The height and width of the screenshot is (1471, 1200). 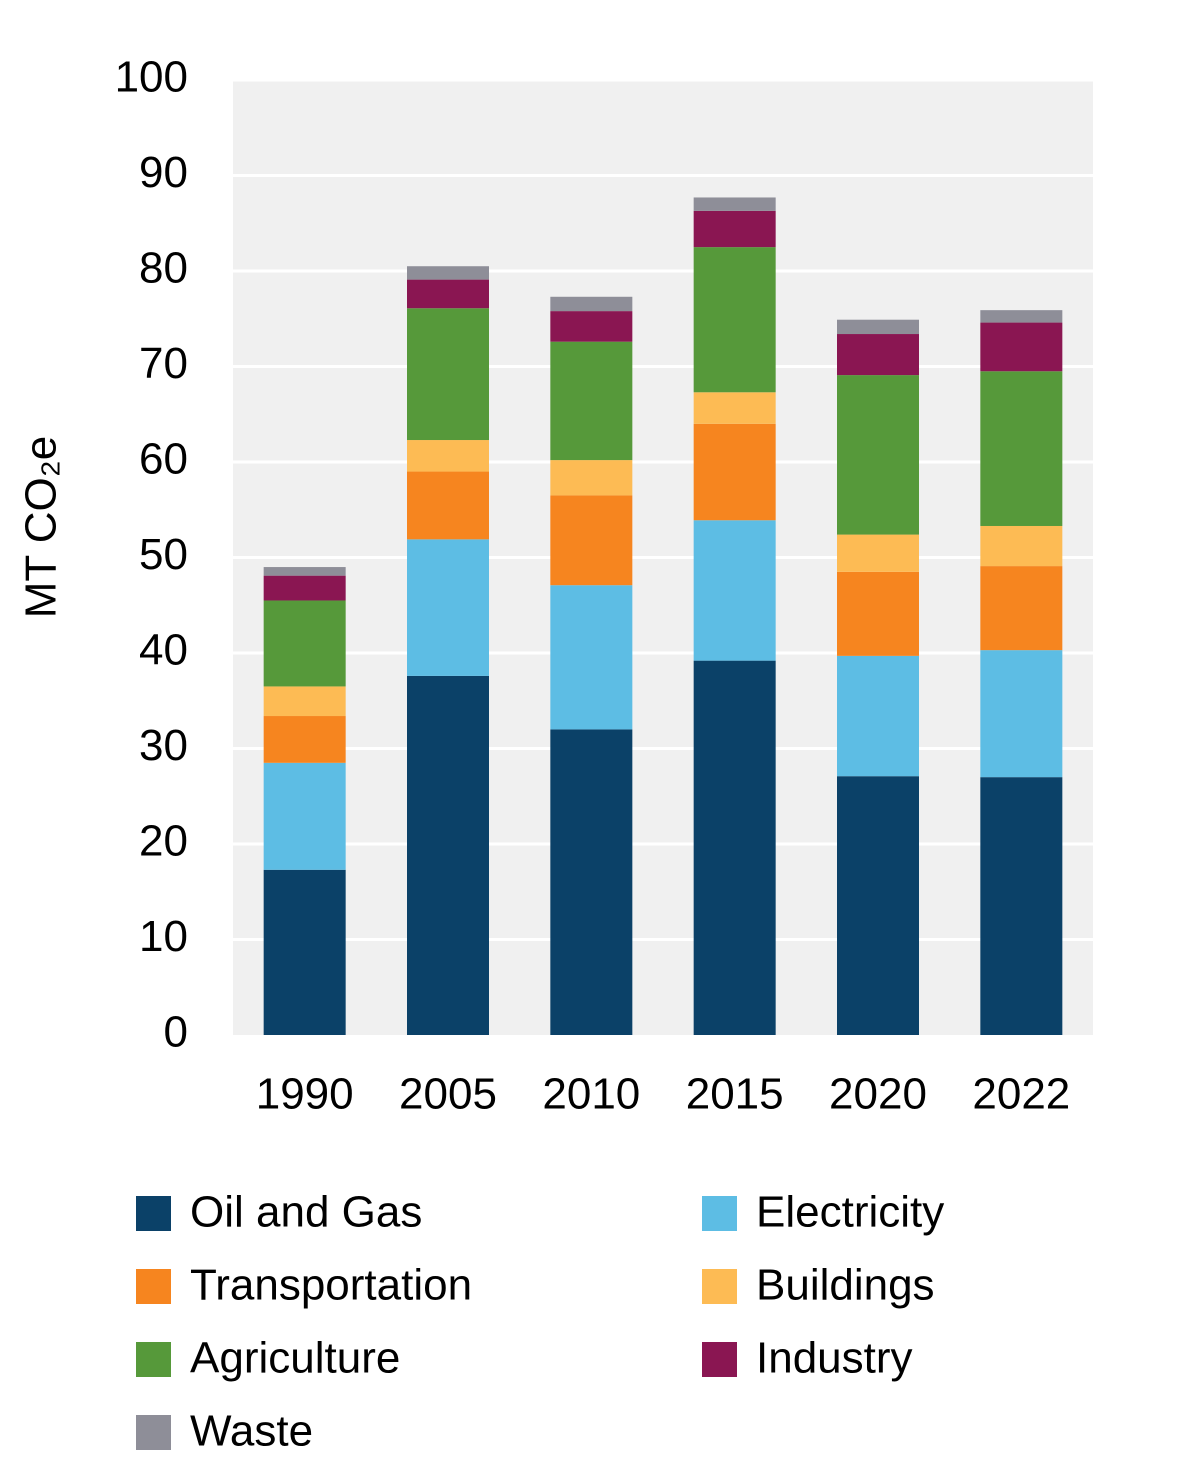 I want to click on y-tick-label: 50, so click(x=163, y=554).